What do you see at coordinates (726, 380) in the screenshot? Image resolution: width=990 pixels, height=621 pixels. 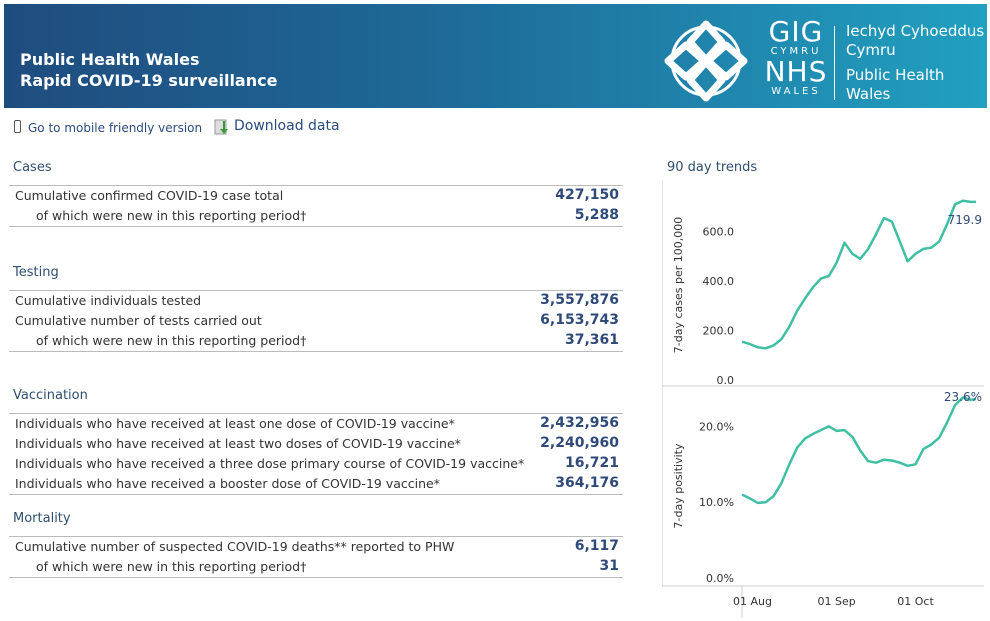 I see `y-tick-label: 0.0` at bounding box center [726, 380].